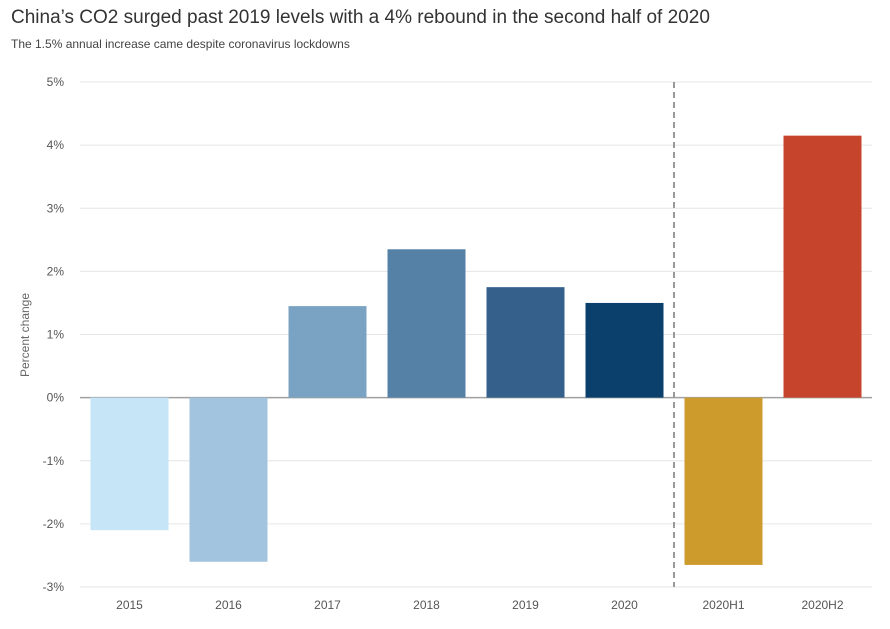  I want to click on y-axis-ticks: 5% 4% 3% 2% 1% 0% -1% -2% -3%, so click(54, 334).